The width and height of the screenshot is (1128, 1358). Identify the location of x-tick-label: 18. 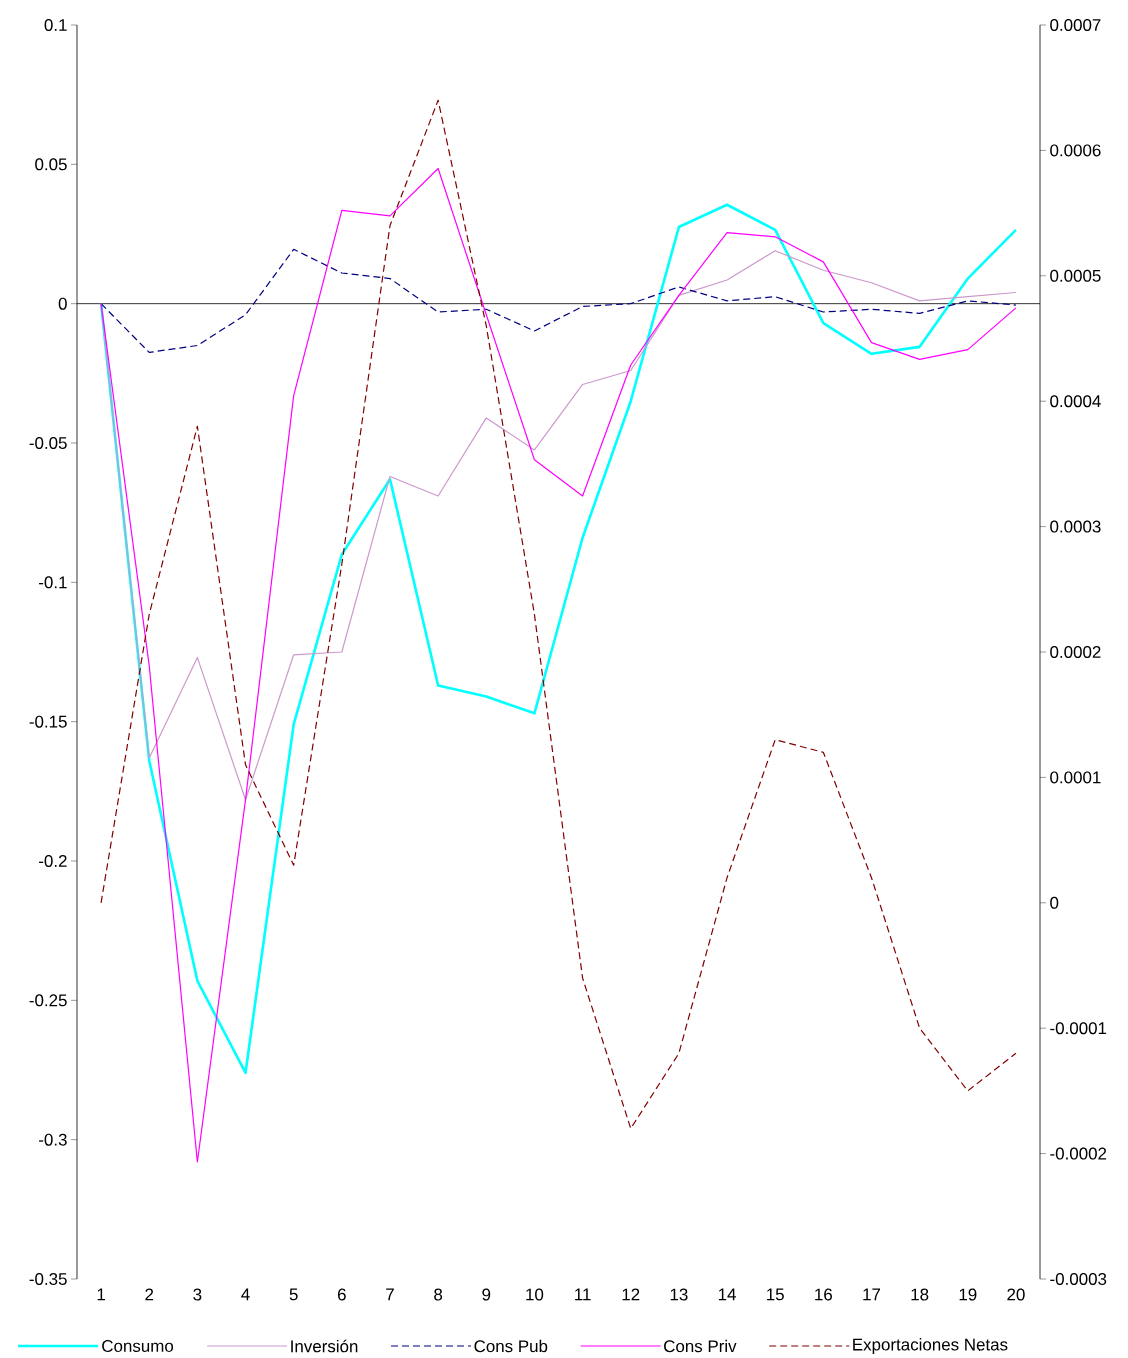
(920, 1294).